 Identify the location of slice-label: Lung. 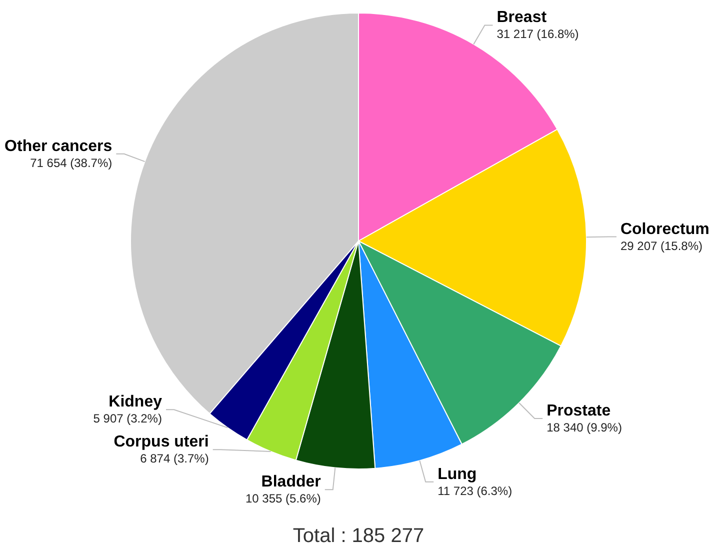
(457, 474).